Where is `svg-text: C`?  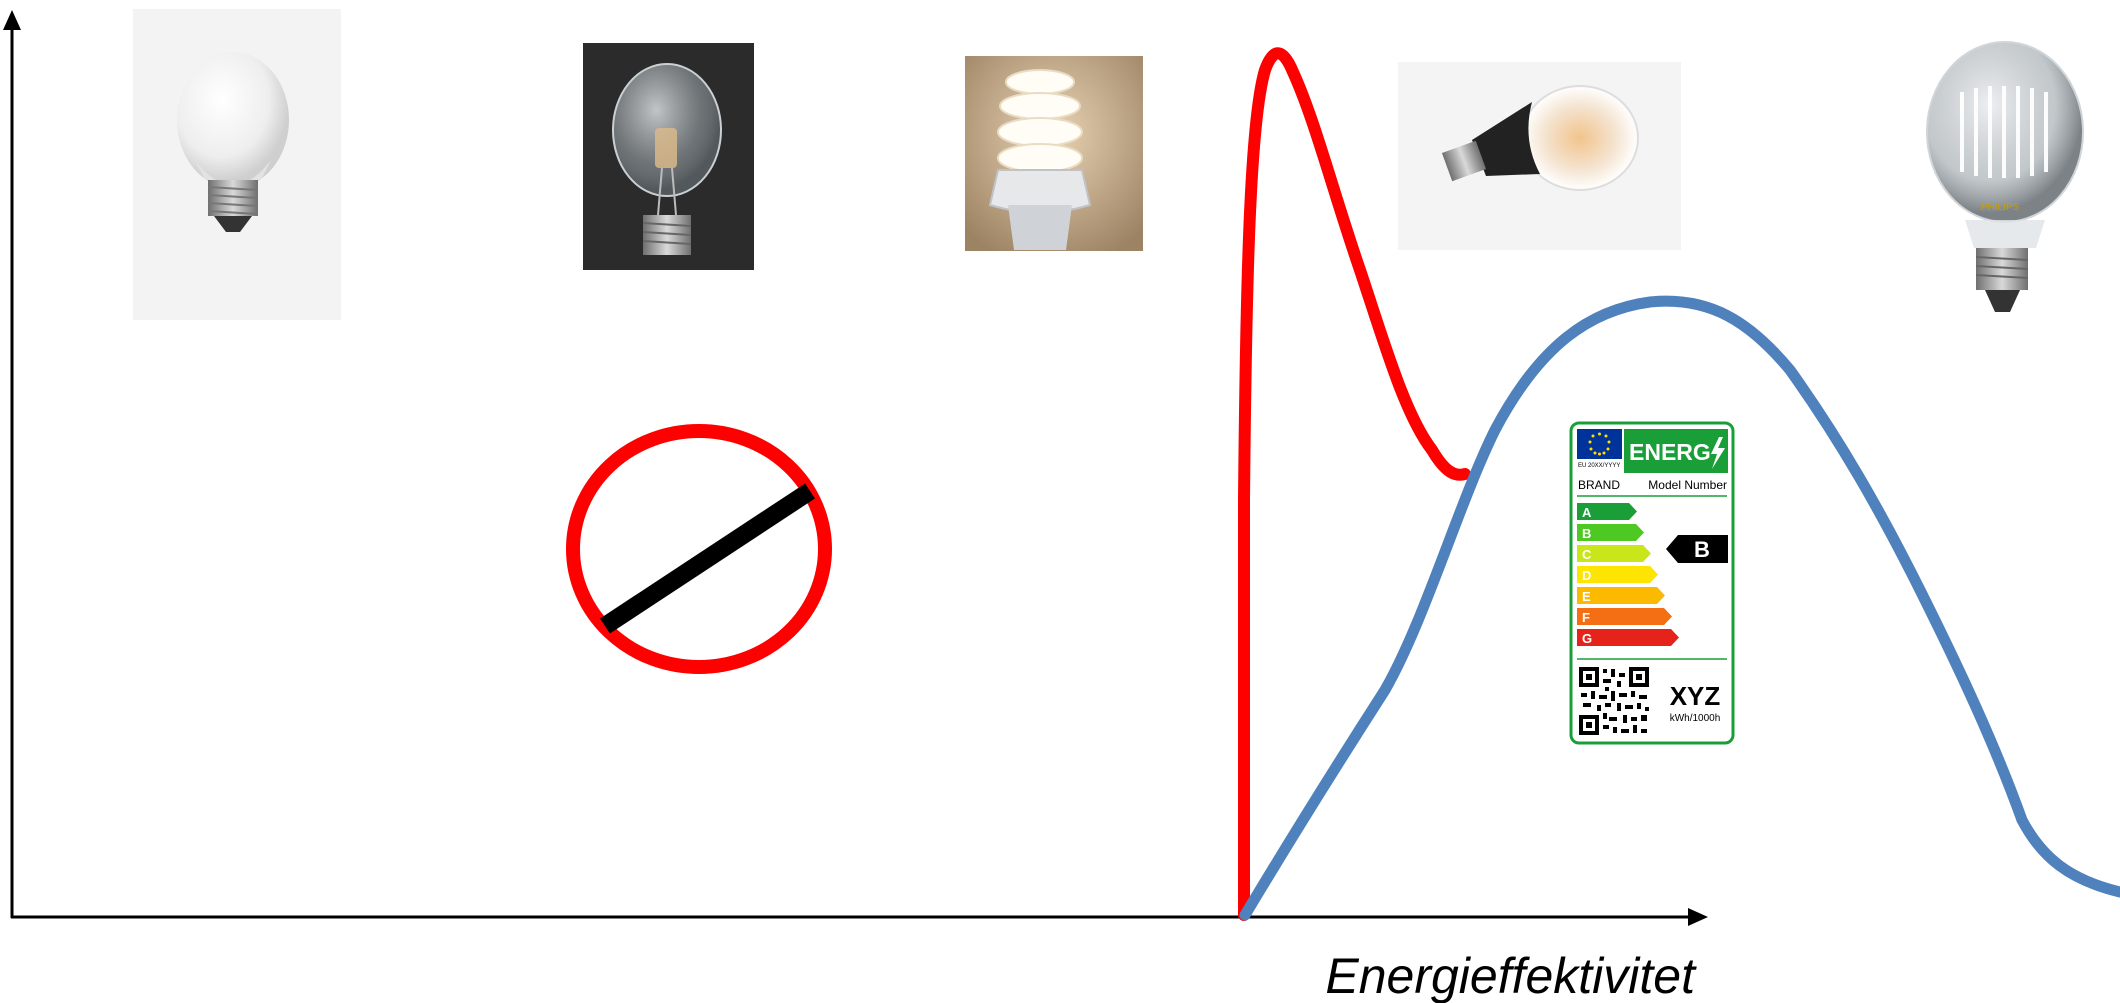 svg-text: C is located at coordinates (1587, 554).